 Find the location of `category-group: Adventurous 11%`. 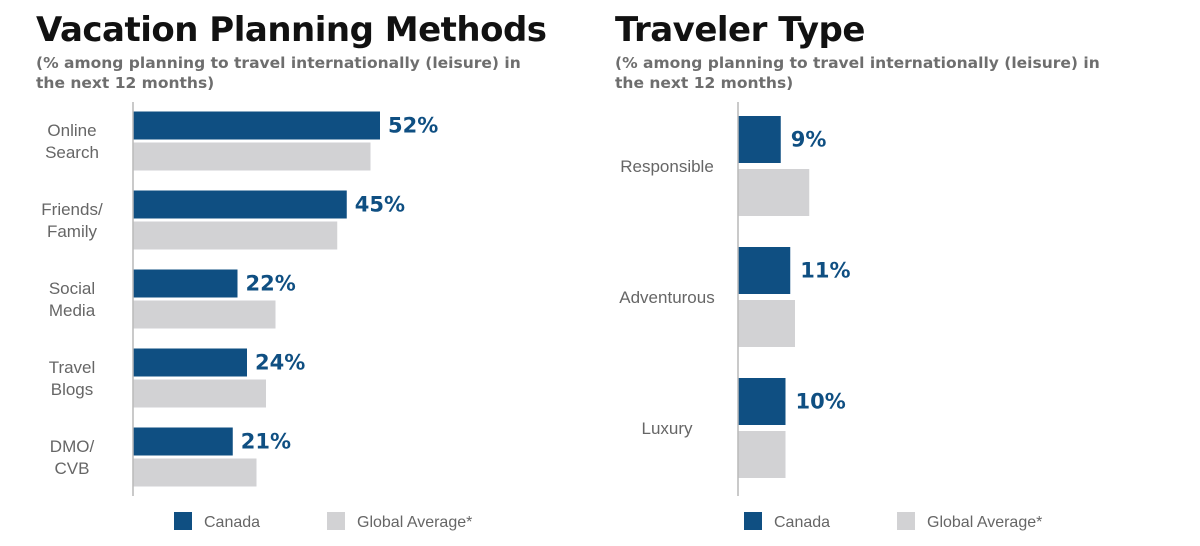

category-group: Adventurous 11% is located at coordinates (735, 297).